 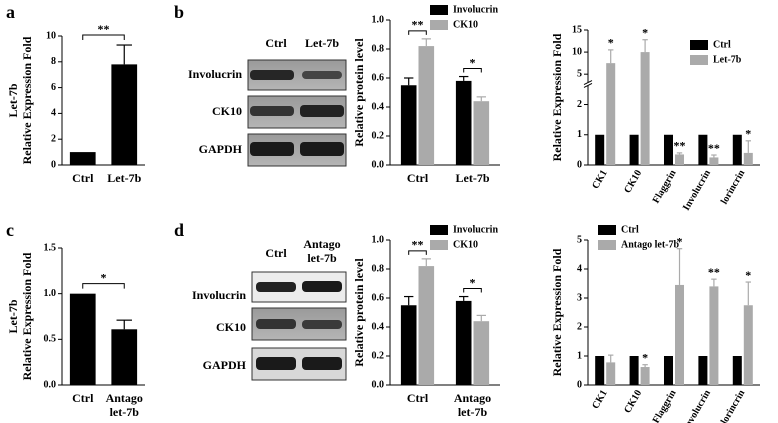 I want to click on y-tick-label: 4, so click(x=53, y=113).